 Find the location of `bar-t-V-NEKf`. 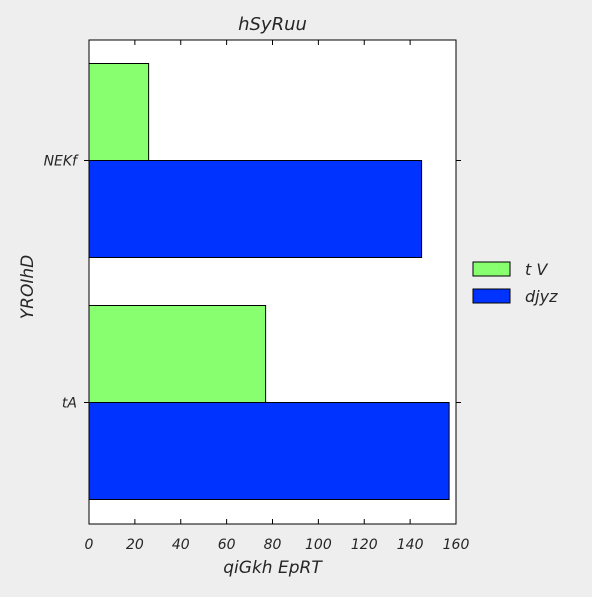

bar-t-V-NEKf is located at coordinates (119, 112).